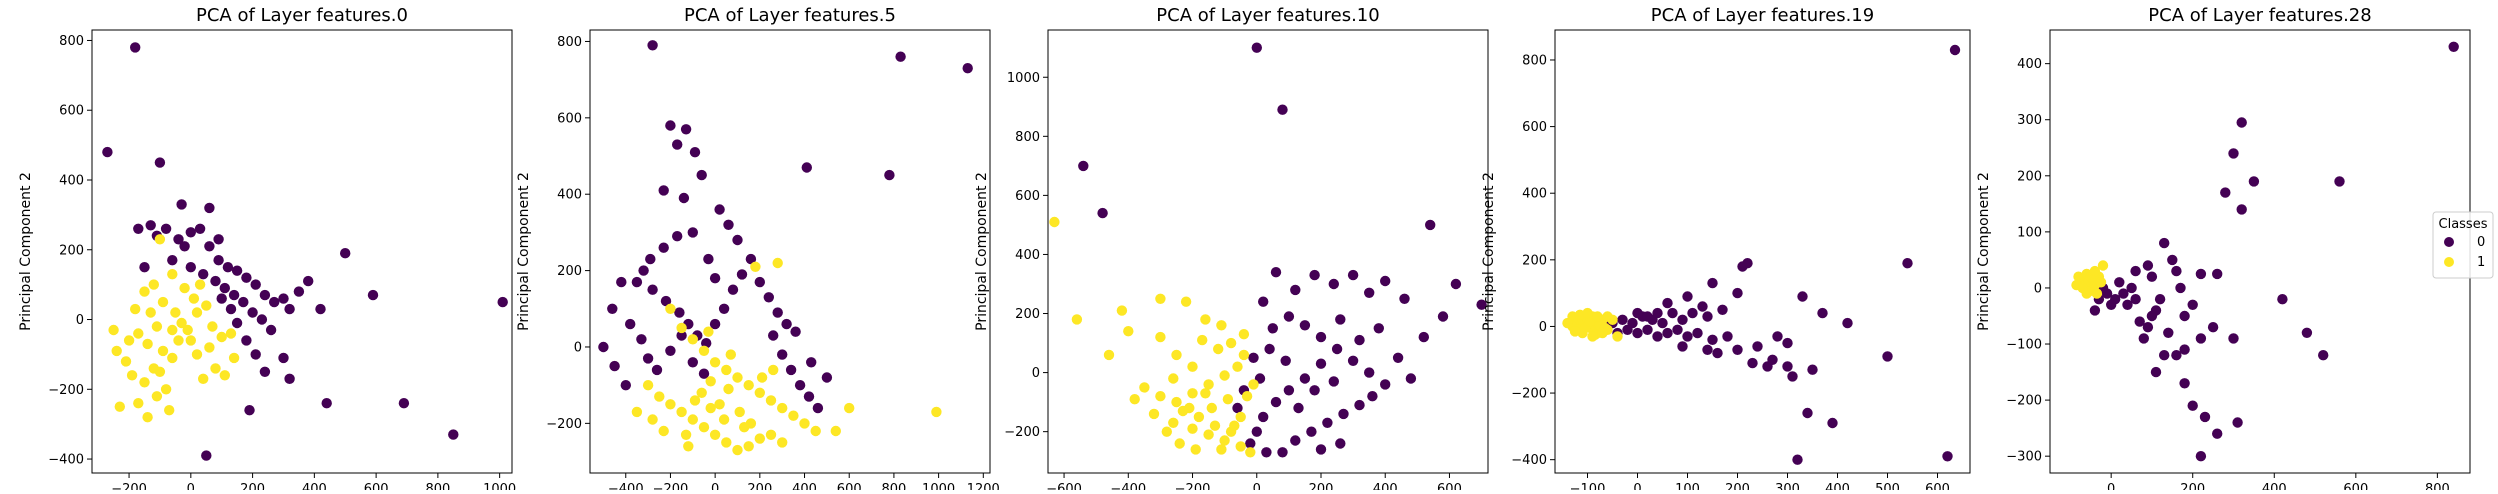 This screenshot has width=2498, height=494. Describe the element at coordinates (2029, 64) in the screenshot. I see `y-tick-label: 400` at that location.